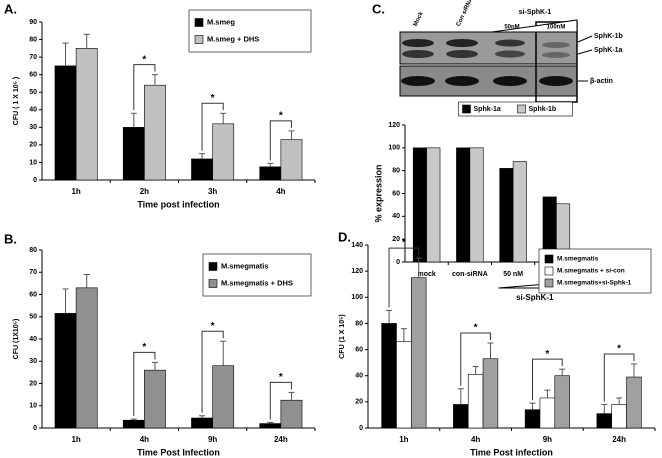  What do you see at coordinates (257, 282) in the screenshot?
I see `legend-label: M.smegmatis + DHS` at bounding box center [257, 282].